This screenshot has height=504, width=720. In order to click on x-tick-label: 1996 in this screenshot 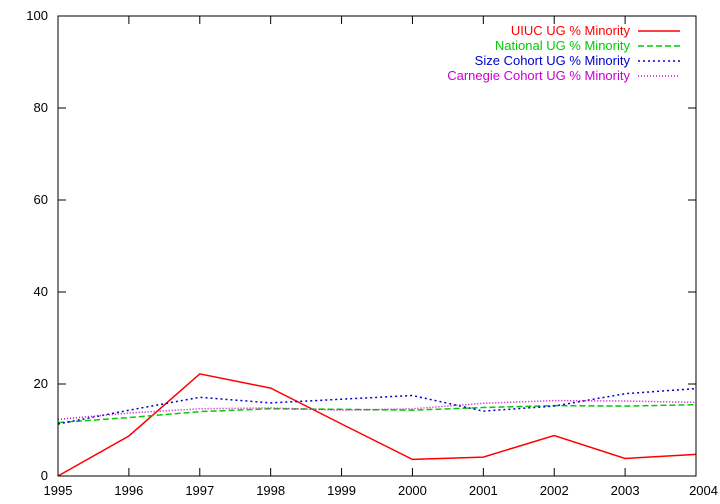, I will do `click(128, 490)`.